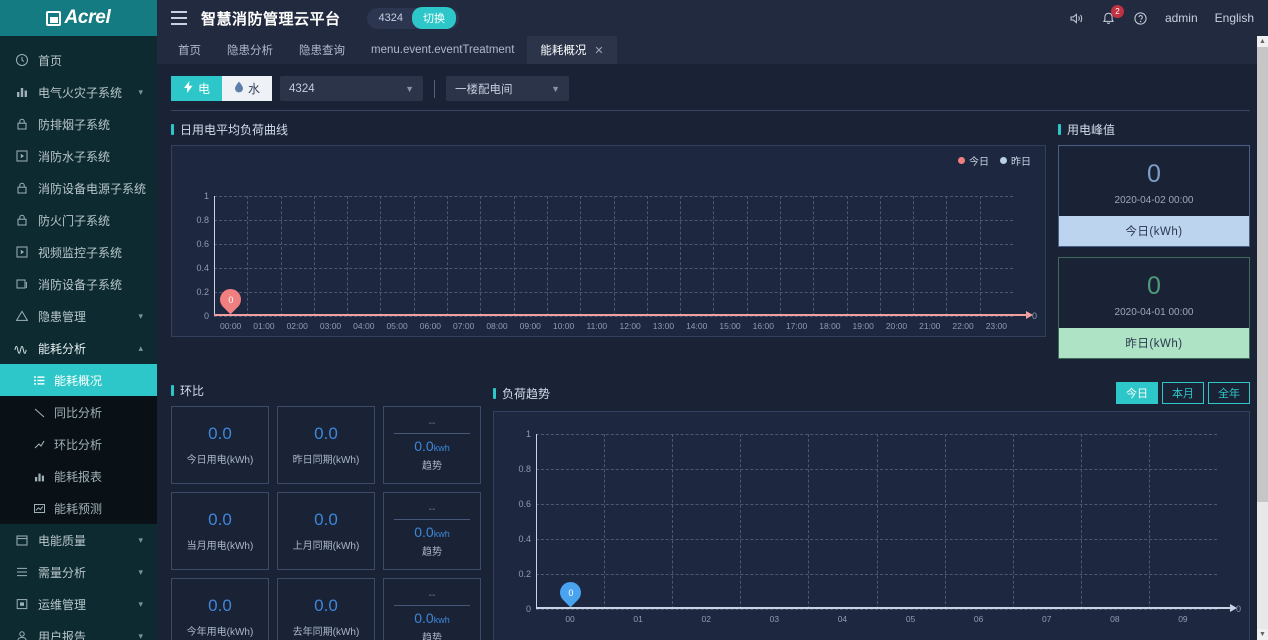  What do you see at coordinates (39, 444) in the screenshot?
I see `line-up-icon` at bounding box center [39, 444].